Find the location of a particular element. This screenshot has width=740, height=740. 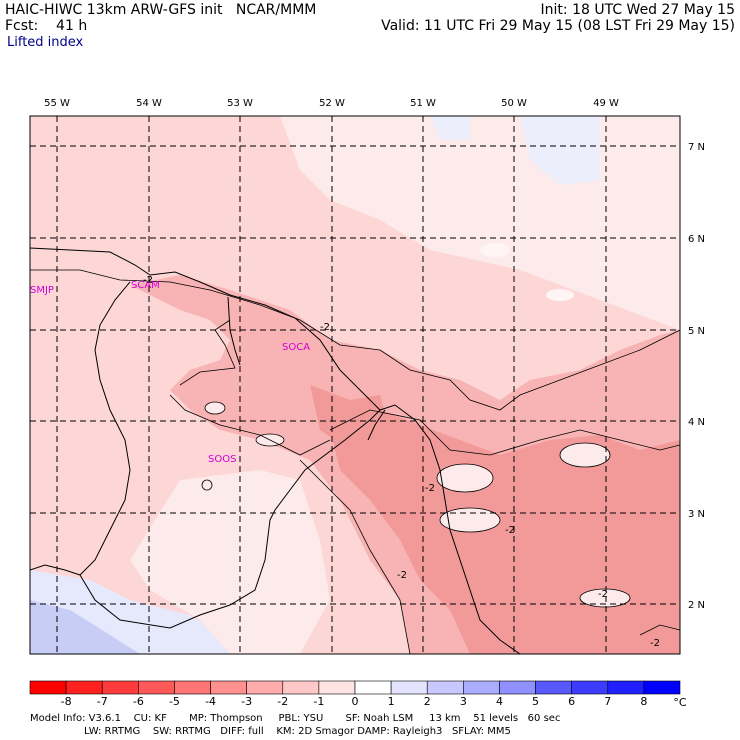

colorbar-tick-label: 5 is located at coordinates (535, 701).